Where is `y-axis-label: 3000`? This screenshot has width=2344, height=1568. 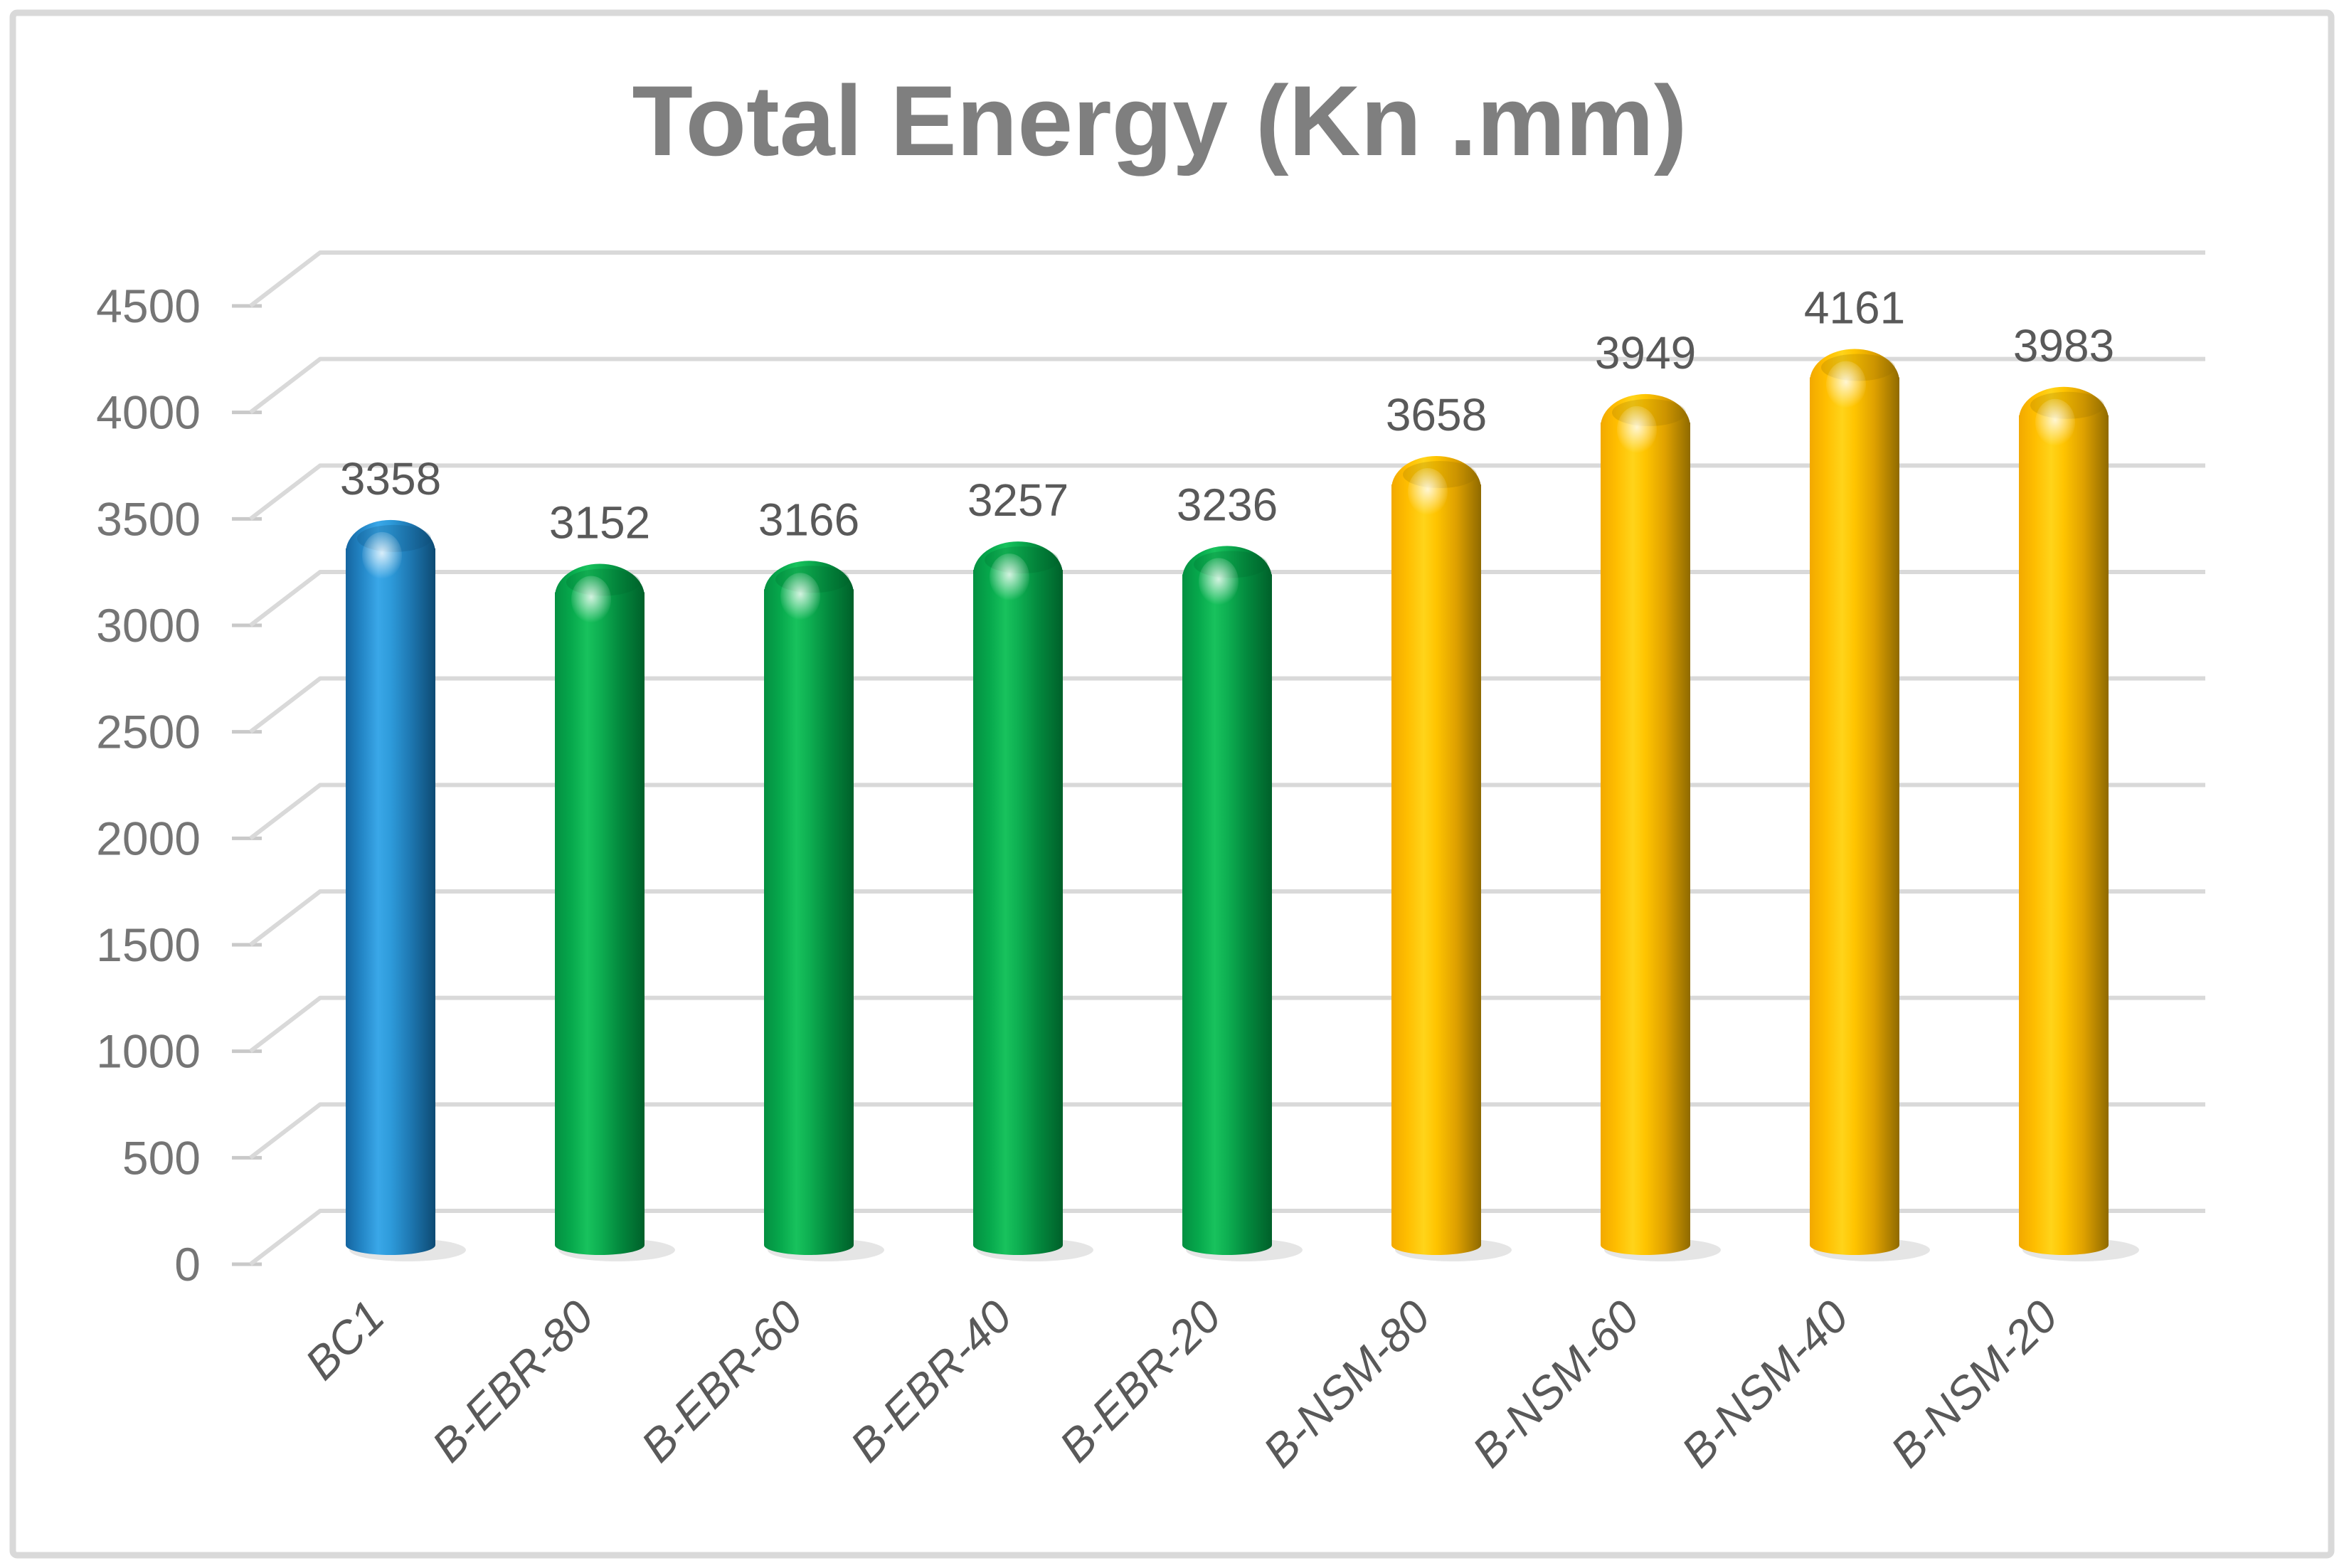
y-axis-label: 3000 is located at coordinates (148, 625).